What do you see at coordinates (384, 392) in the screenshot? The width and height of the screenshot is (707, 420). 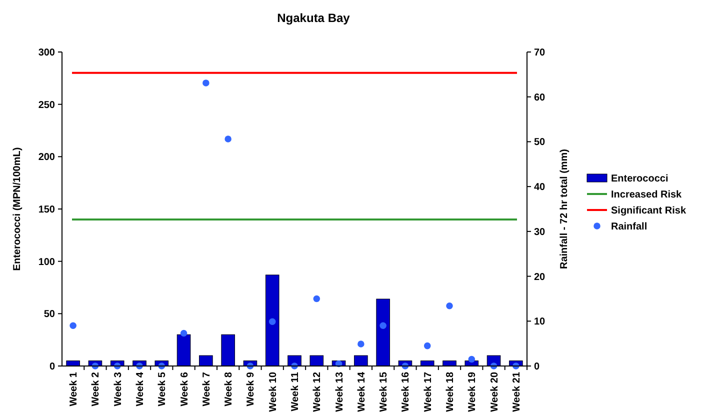 I see `x-tick-label: Week 15` at bounding box center [384, 392].